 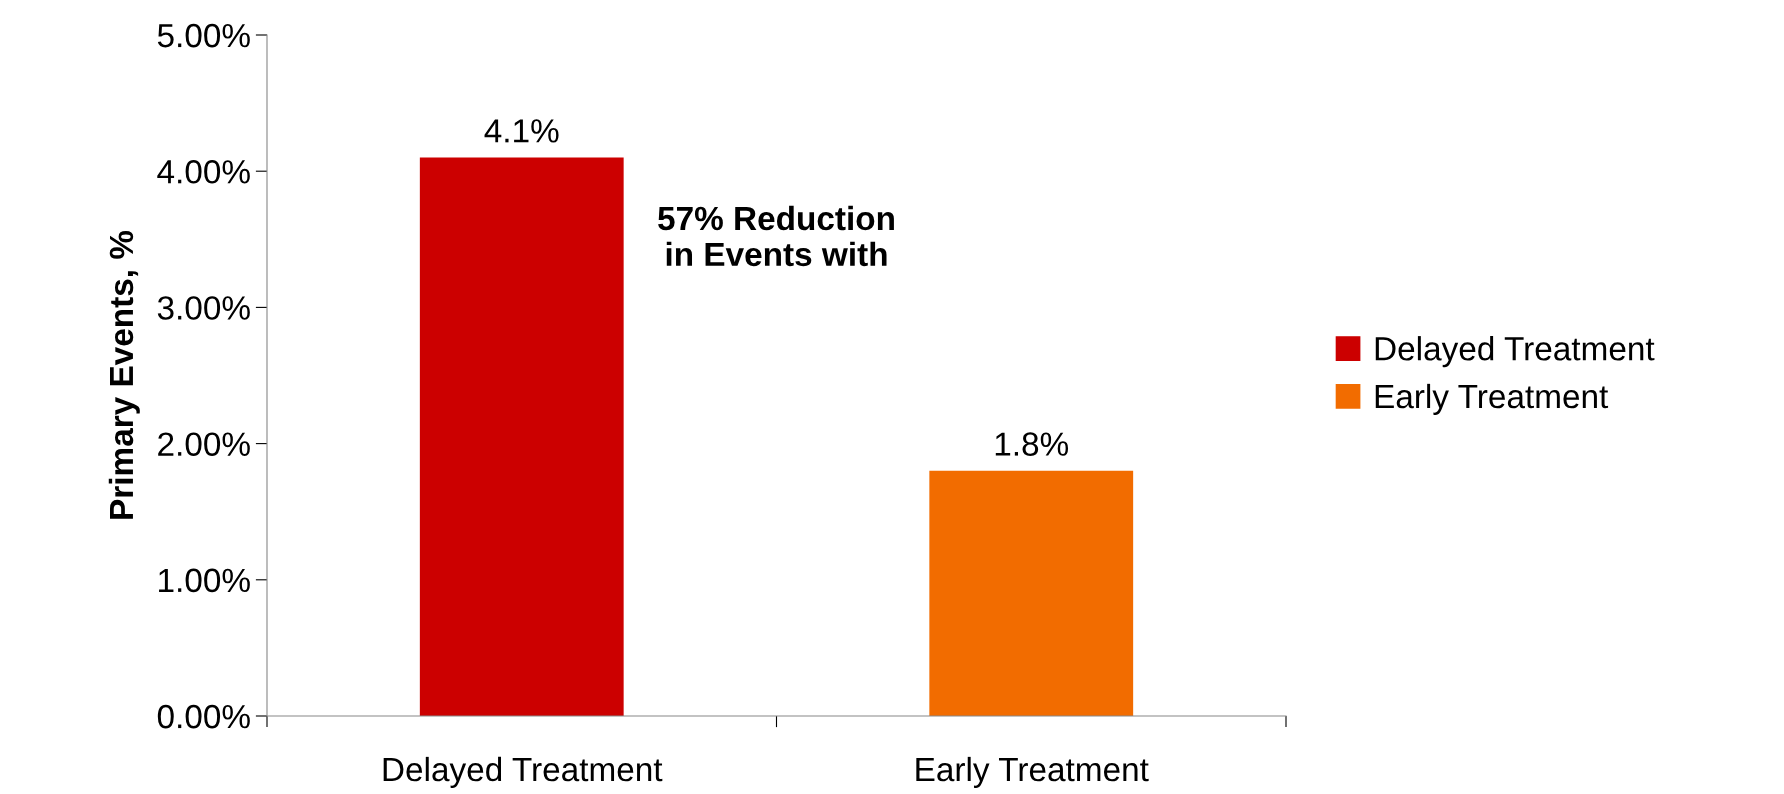 What do you see at coordinates (203, 716) in the screenshot?
I see `y-tick-label: 0.00%` at bounding box center [203, 716].